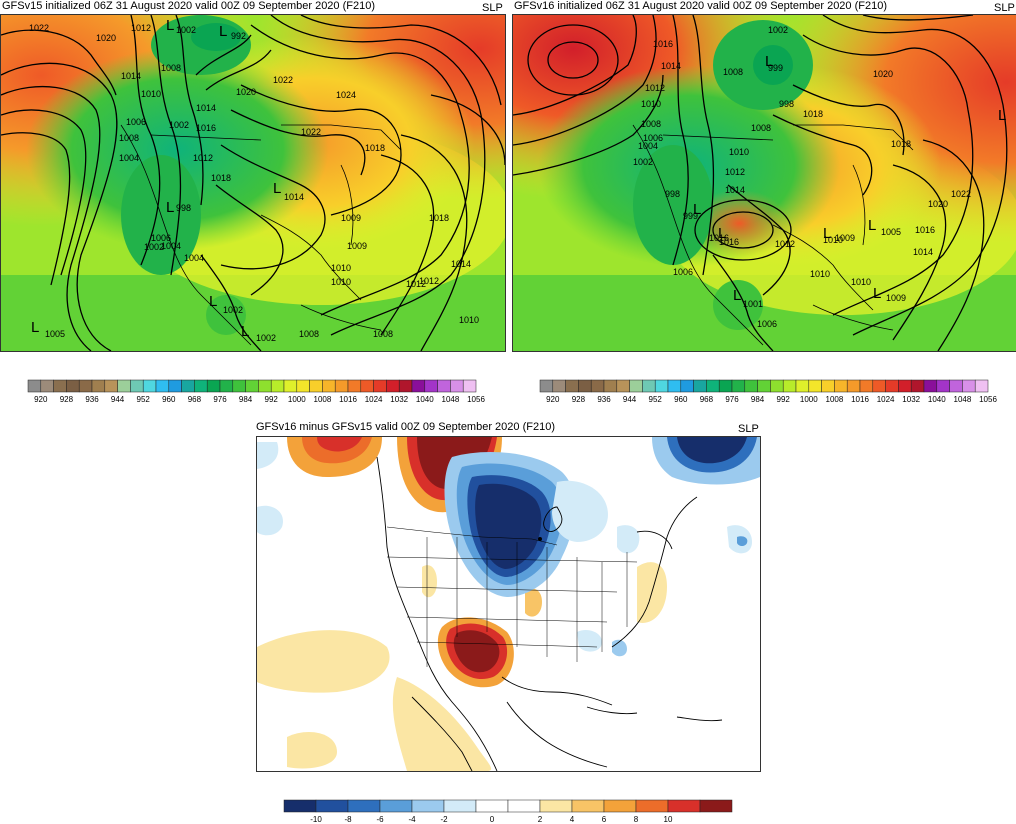 This screenshot has height=824, width=1016. Describe the element at coordinates (673, 194) in the screenshot. I see `contour-label: 998` at that location.